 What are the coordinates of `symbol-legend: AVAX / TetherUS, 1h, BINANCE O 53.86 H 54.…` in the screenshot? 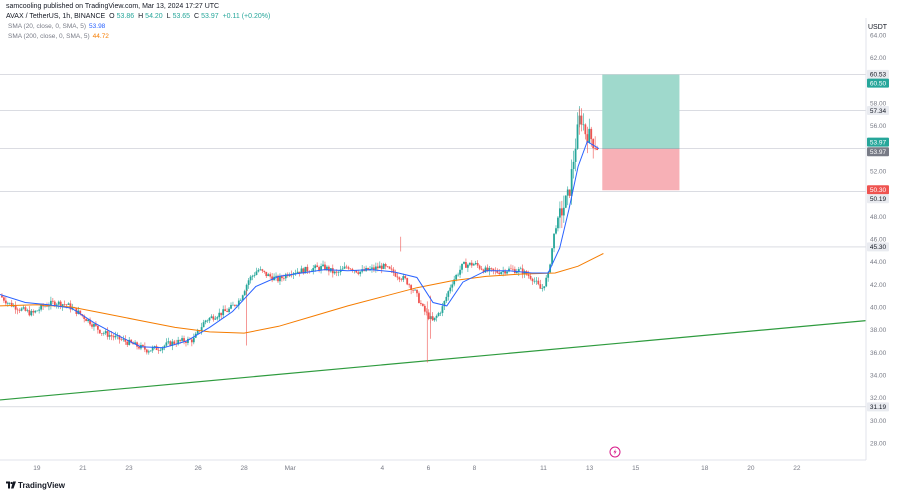 It's located at (139, 16).